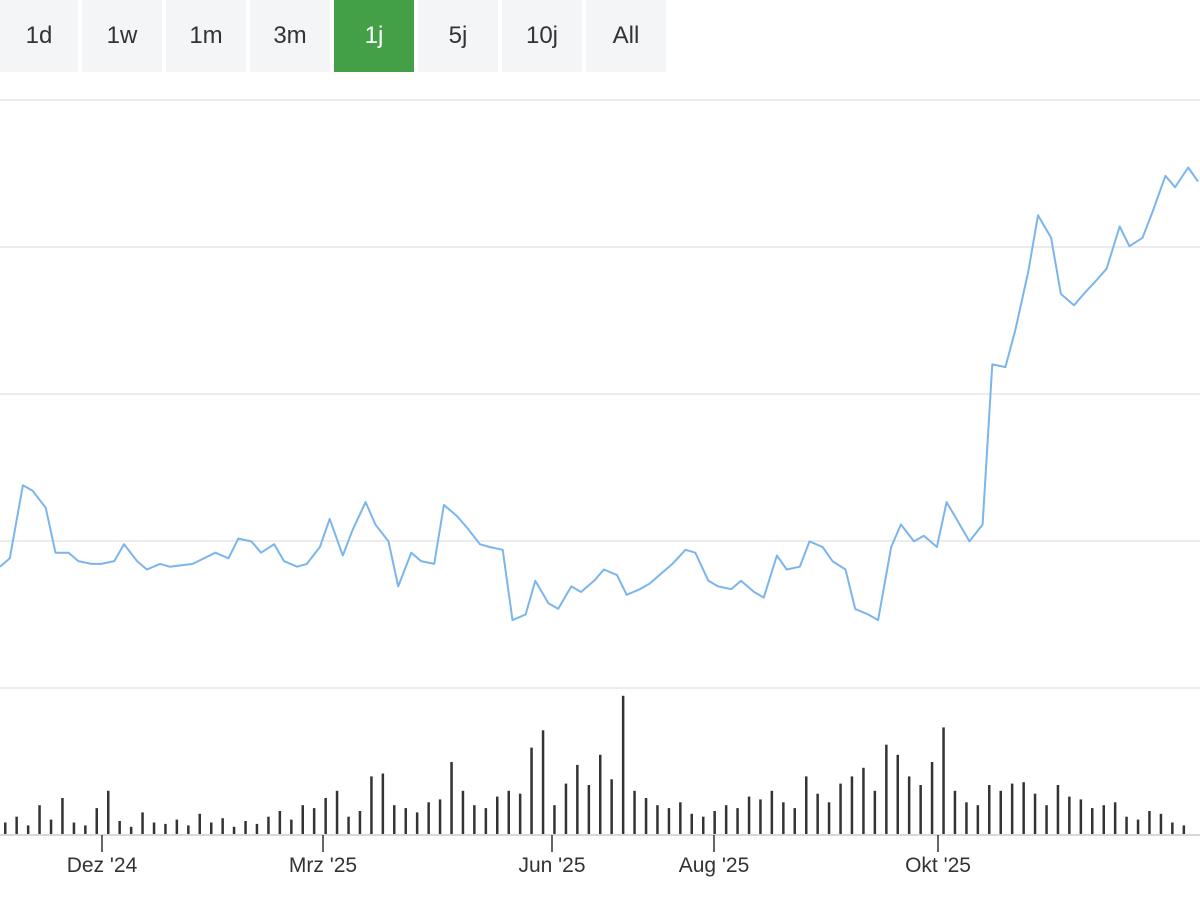 The image size is (1200, 900). What do you see at coordinates (323, 865) in the screenshot?
I see `x-tick-label: Mrz '25` at bounding box center [323, 865].